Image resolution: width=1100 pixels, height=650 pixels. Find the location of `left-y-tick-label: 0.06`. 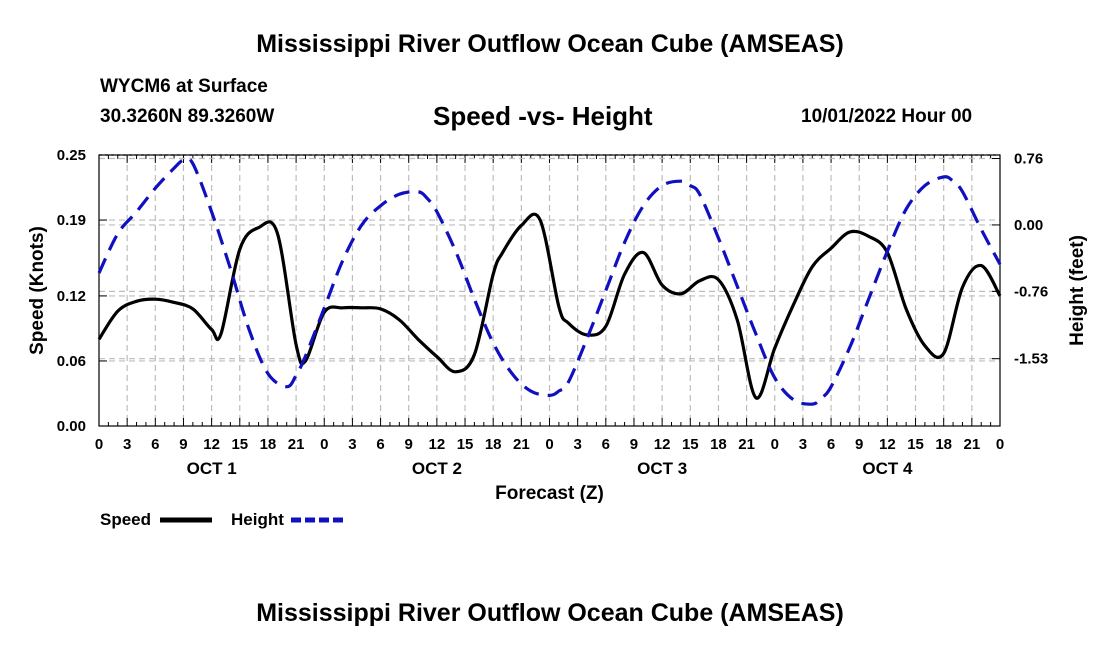

left-y-tick-label: 0.06 is located at coordinates (71, 361).